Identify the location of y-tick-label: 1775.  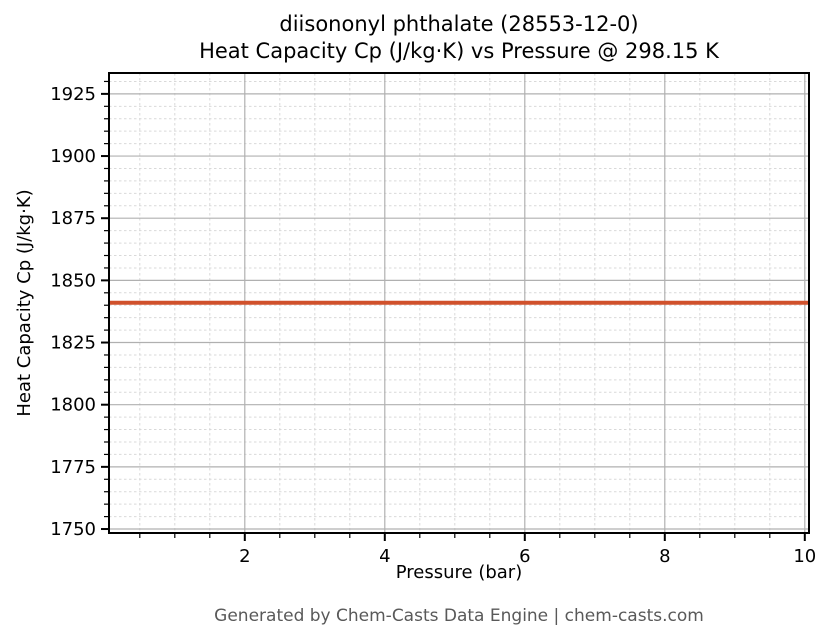
(73, 467).